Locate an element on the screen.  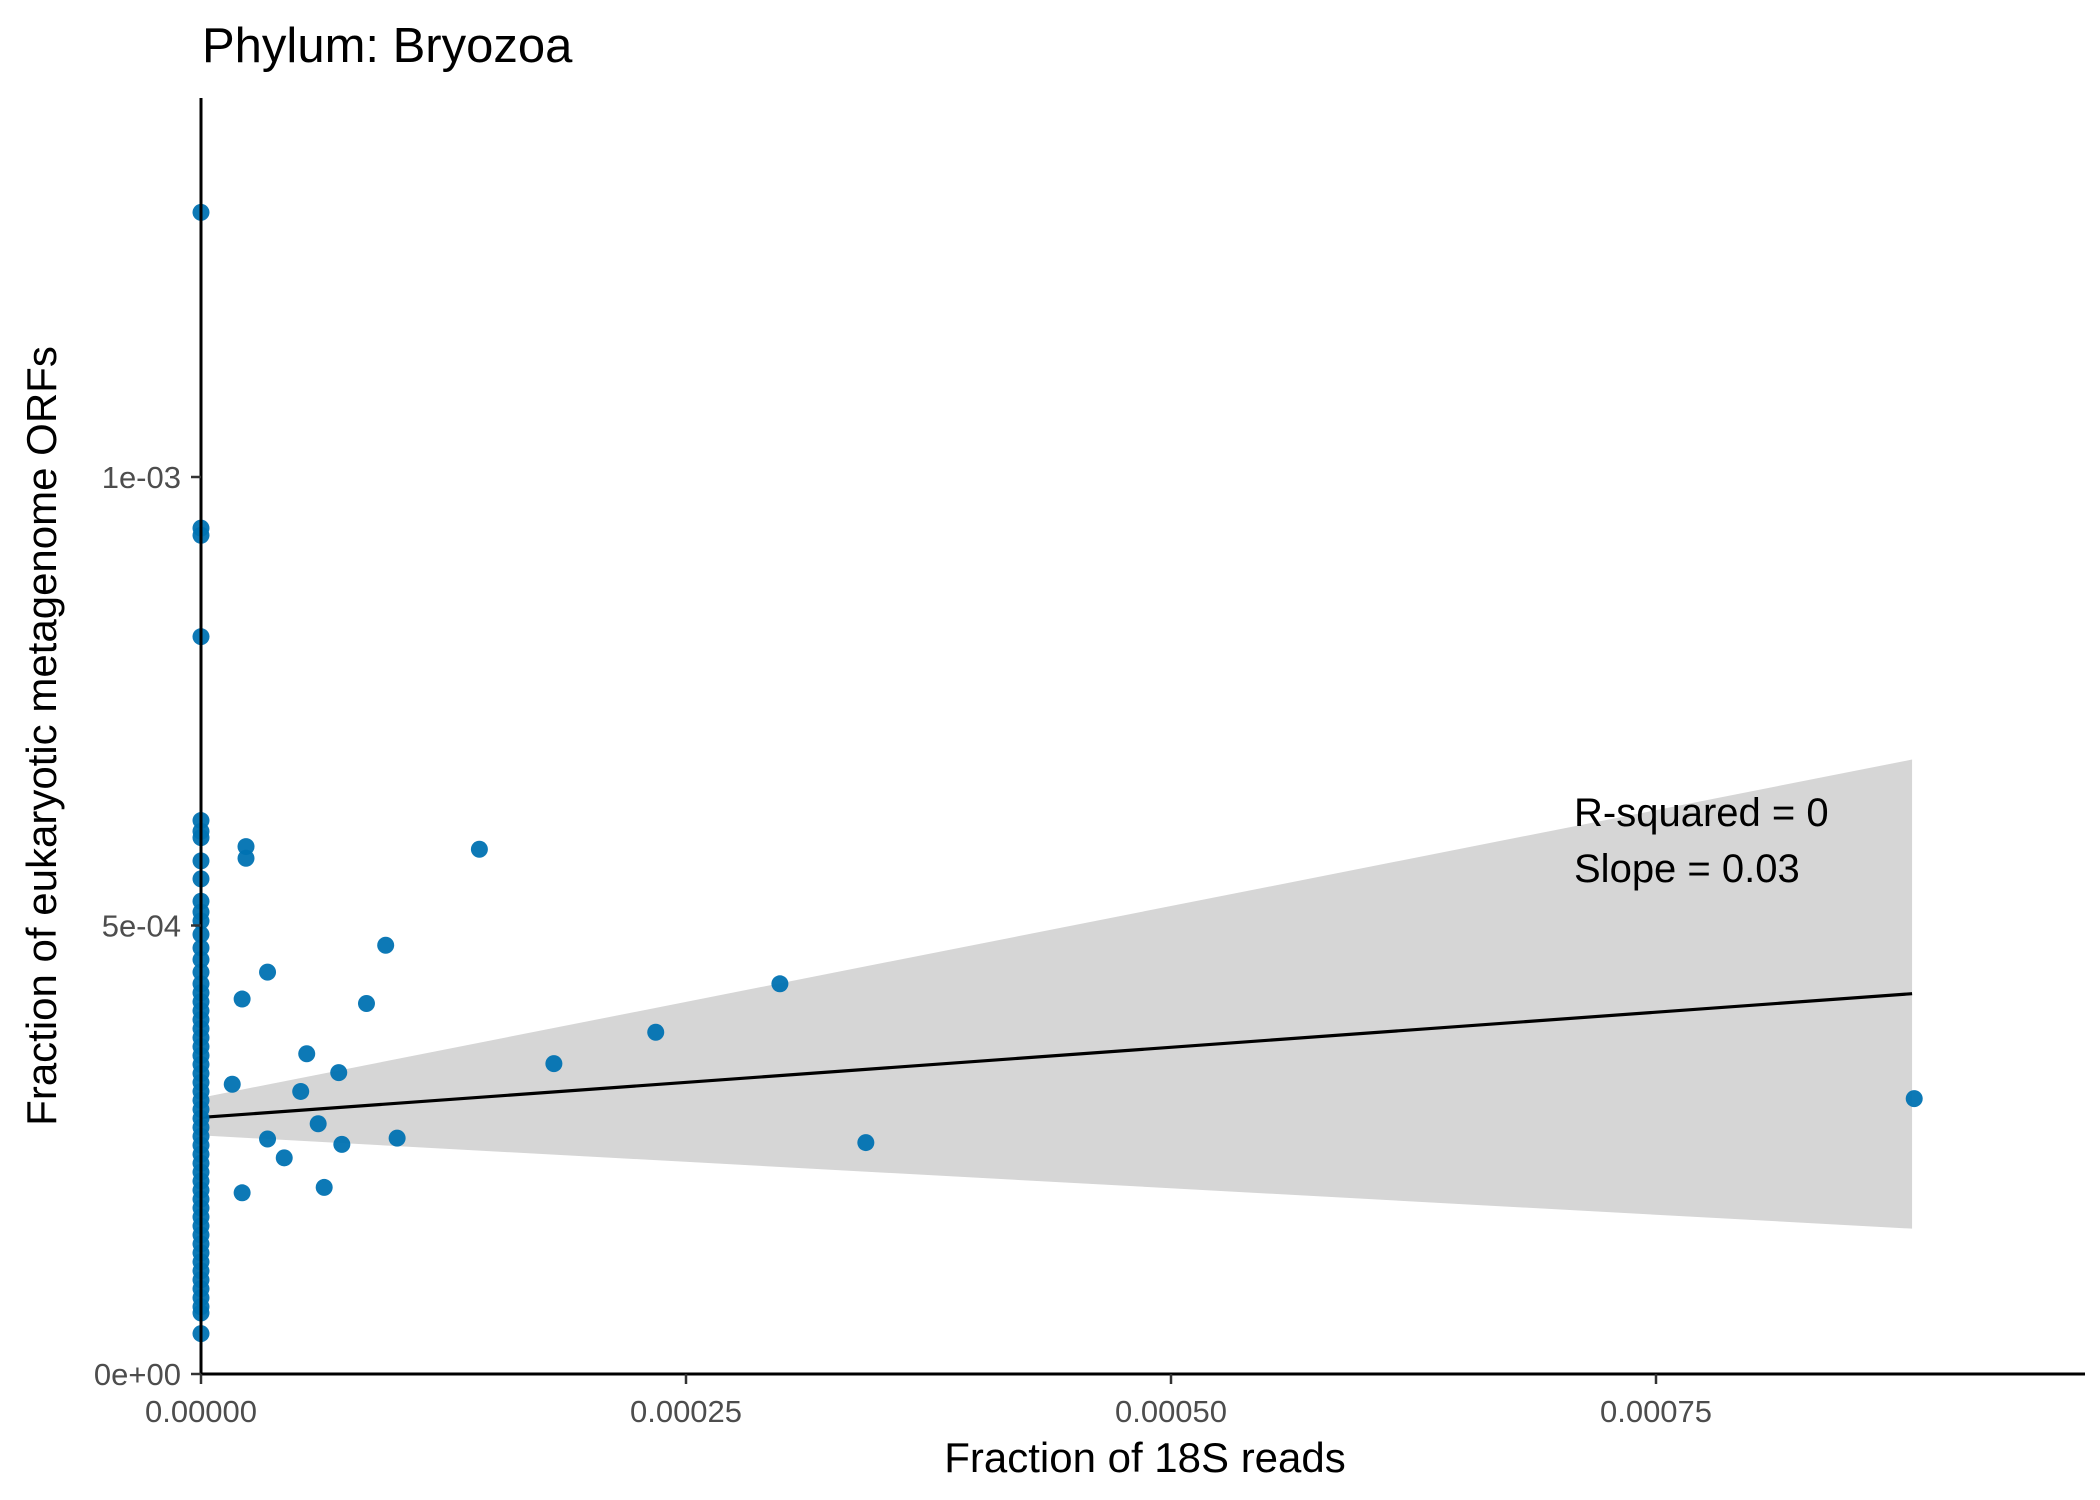
annotation-r-squared: R-squared = 0 is located at coordinates (1701, 813).